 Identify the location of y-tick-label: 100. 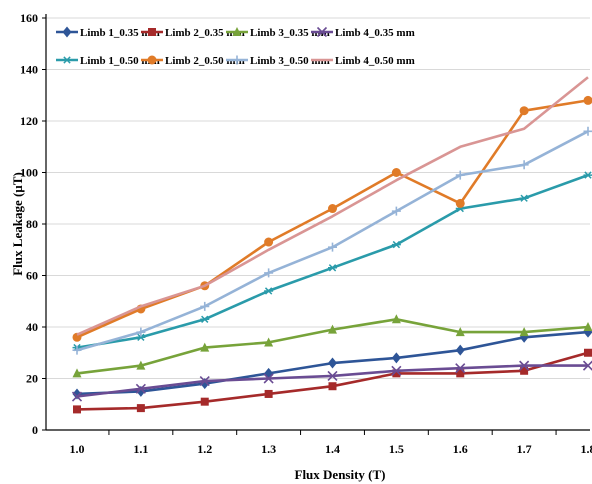
(29, 173).